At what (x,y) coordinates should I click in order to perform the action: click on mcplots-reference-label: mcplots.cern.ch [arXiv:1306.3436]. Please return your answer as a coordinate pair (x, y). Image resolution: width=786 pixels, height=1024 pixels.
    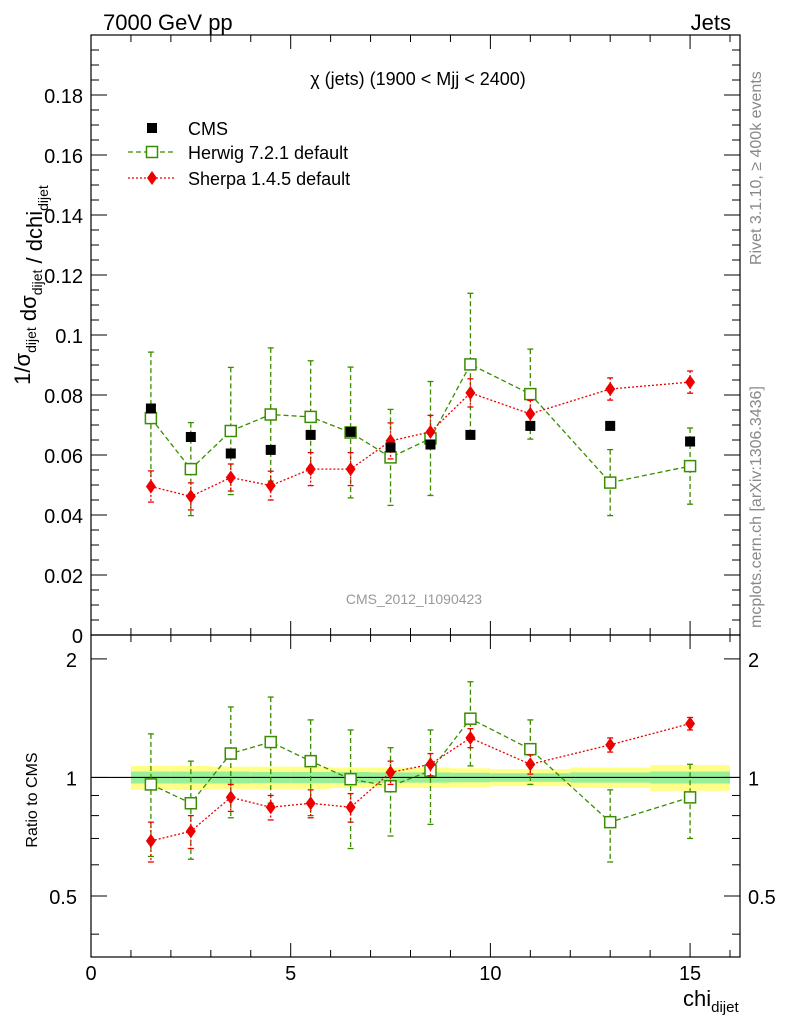
    Looking at the image, I should click on (756, 507).